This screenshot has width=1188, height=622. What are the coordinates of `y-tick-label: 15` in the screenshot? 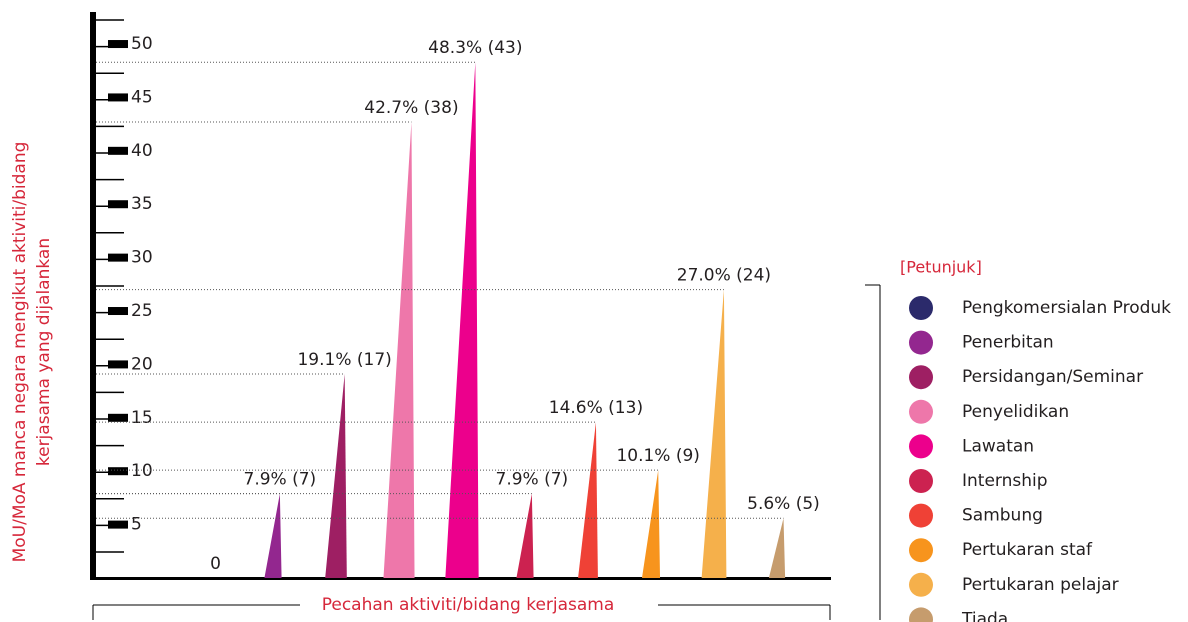 It's located at (142, 418).